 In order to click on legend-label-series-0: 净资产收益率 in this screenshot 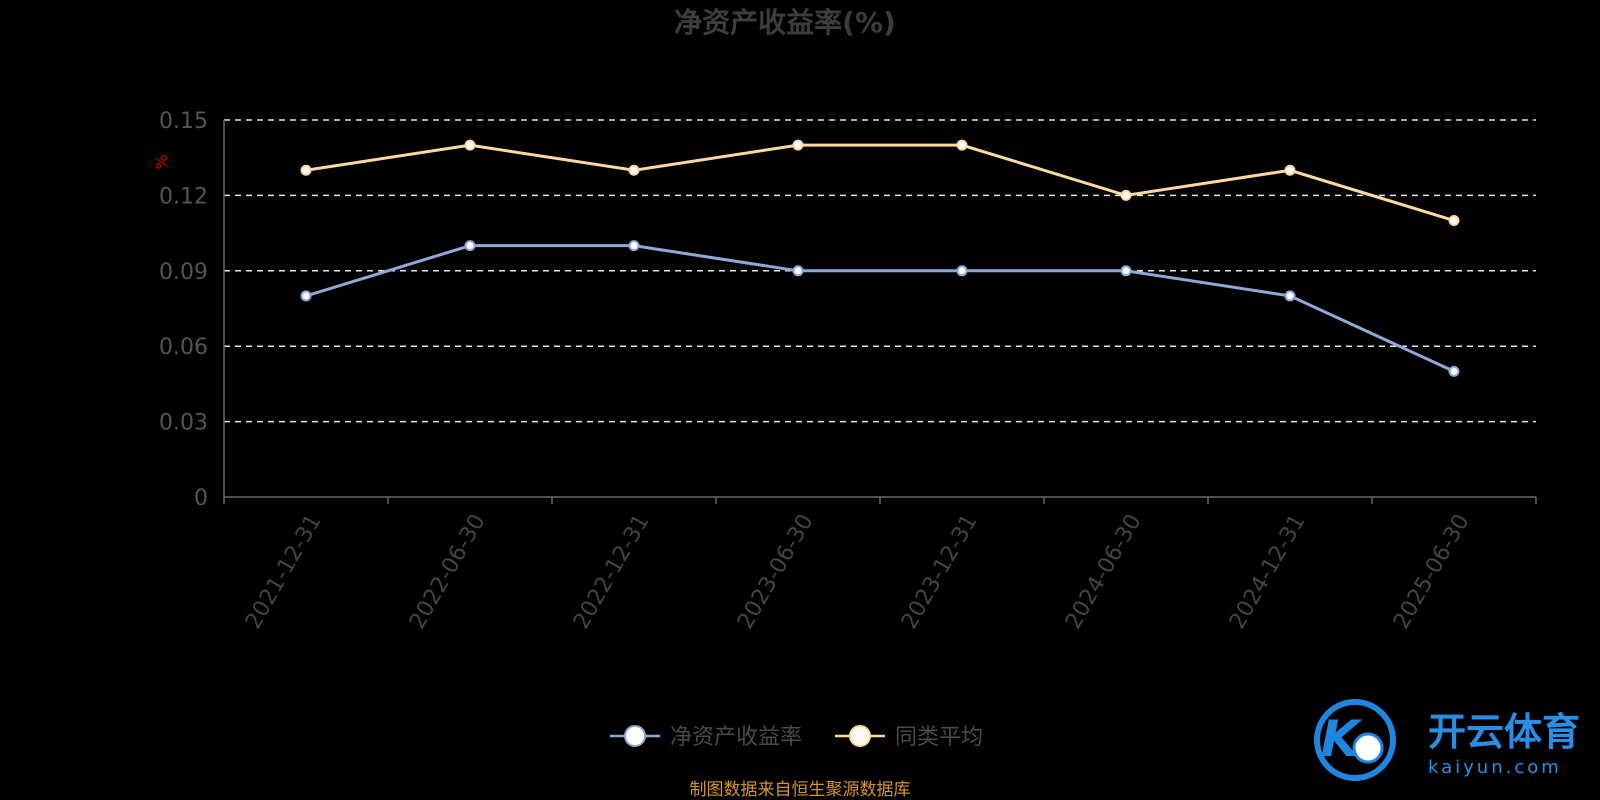, I will do `click(736, 737)`.